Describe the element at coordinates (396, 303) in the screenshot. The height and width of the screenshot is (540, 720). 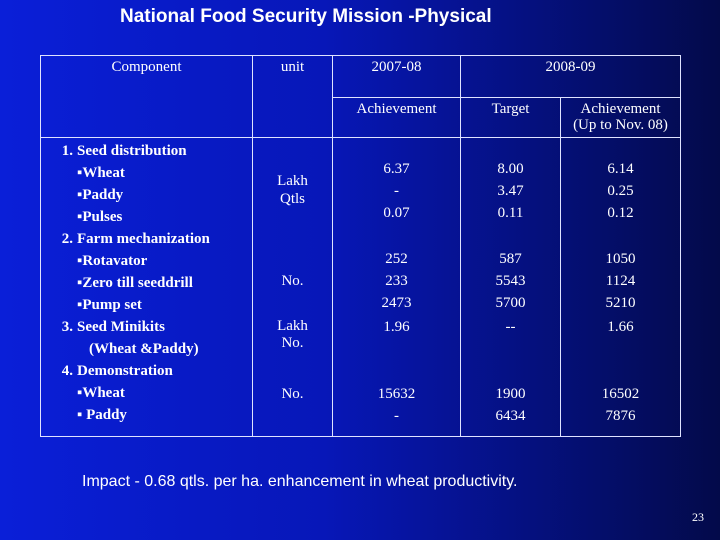
I see `value-cell: 2473` at that location.